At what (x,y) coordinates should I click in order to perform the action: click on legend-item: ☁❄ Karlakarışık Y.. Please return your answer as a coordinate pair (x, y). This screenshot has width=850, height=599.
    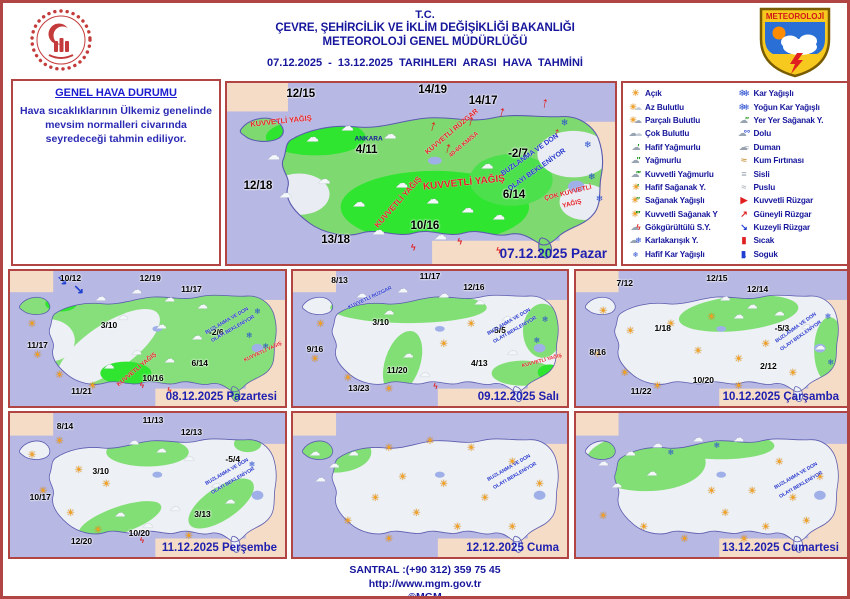
    Looking at the image, I should click on (682, 240).